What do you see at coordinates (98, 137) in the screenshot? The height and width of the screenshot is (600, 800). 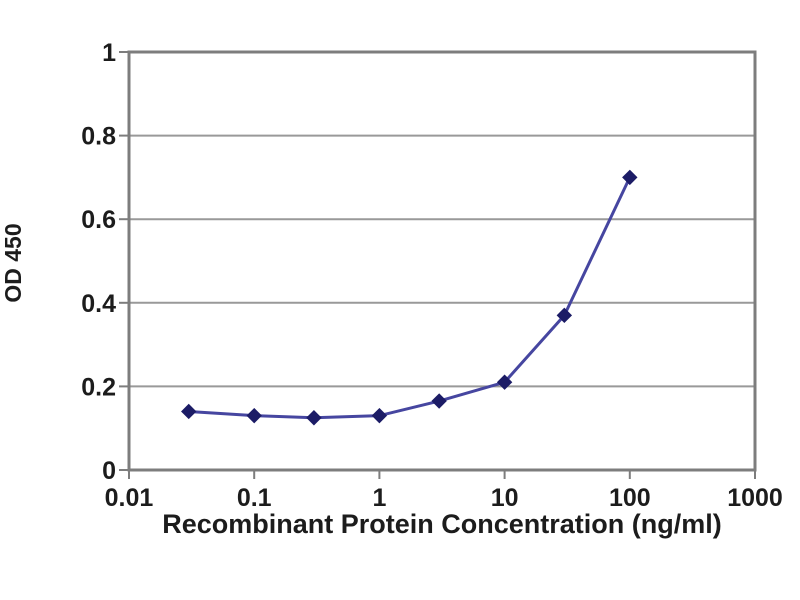 I see `y-tick-label: 0.8` at bounding box center [98, 137].